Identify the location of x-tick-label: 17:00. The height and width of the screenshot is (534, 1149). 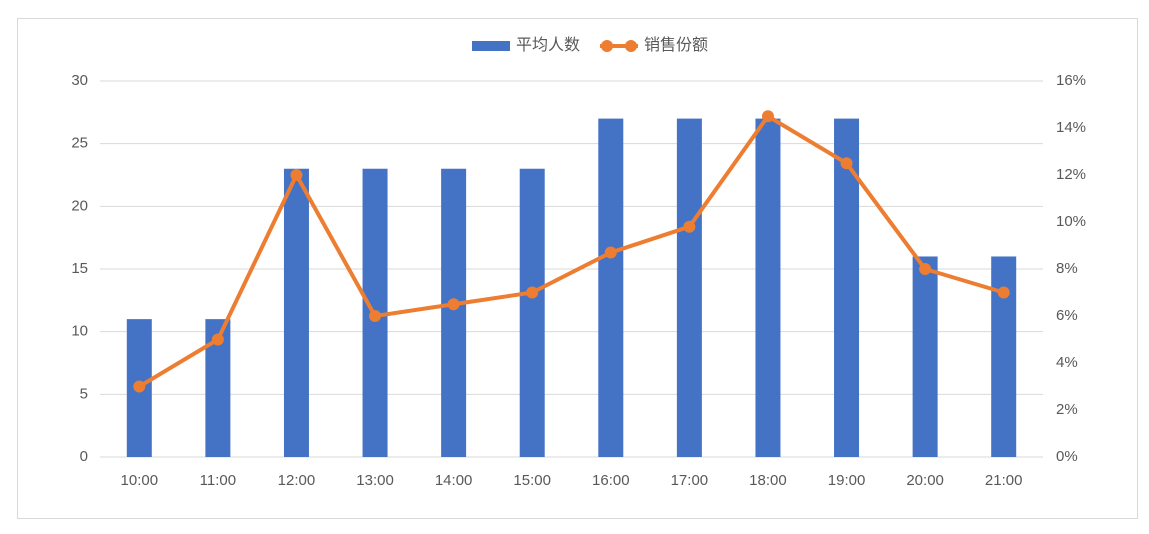
(690, 480).